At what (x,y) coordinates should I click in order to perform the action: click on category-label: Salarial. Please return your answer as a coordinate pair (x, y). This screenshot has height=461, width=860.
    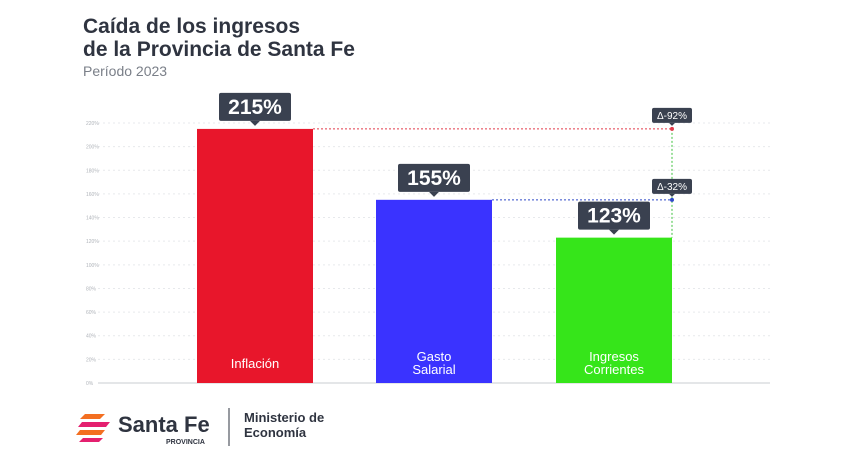
    Looking at the image, I should click on (433, 369).